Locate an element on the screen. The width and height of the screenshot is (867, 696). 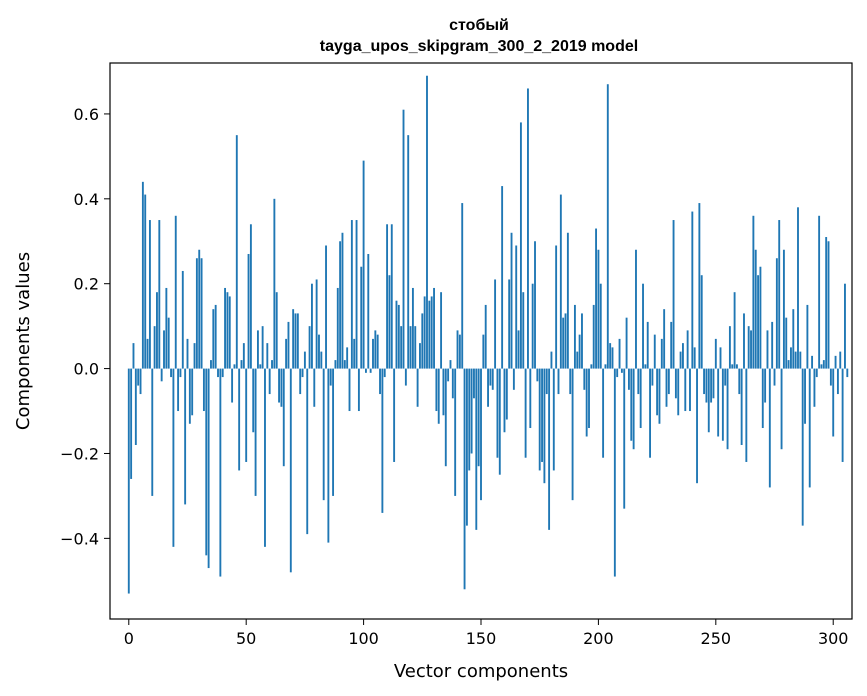
x-tick-label: 50 is located at coordinates (246, 638).